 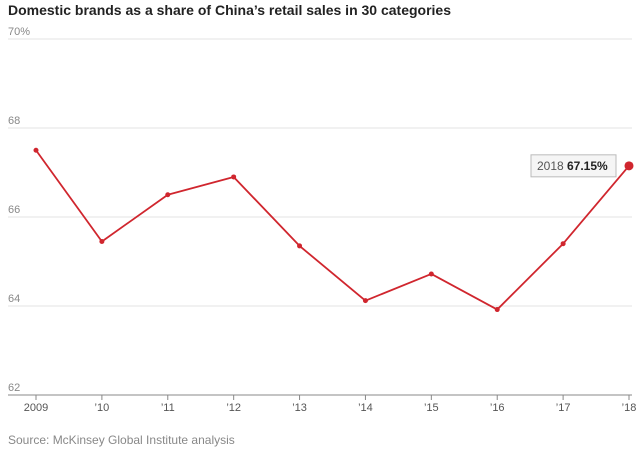 What do you see at coordinates (14, 210) in the screenshot?
I see `y-tick-label: 66` at bounding box center [14, 210].